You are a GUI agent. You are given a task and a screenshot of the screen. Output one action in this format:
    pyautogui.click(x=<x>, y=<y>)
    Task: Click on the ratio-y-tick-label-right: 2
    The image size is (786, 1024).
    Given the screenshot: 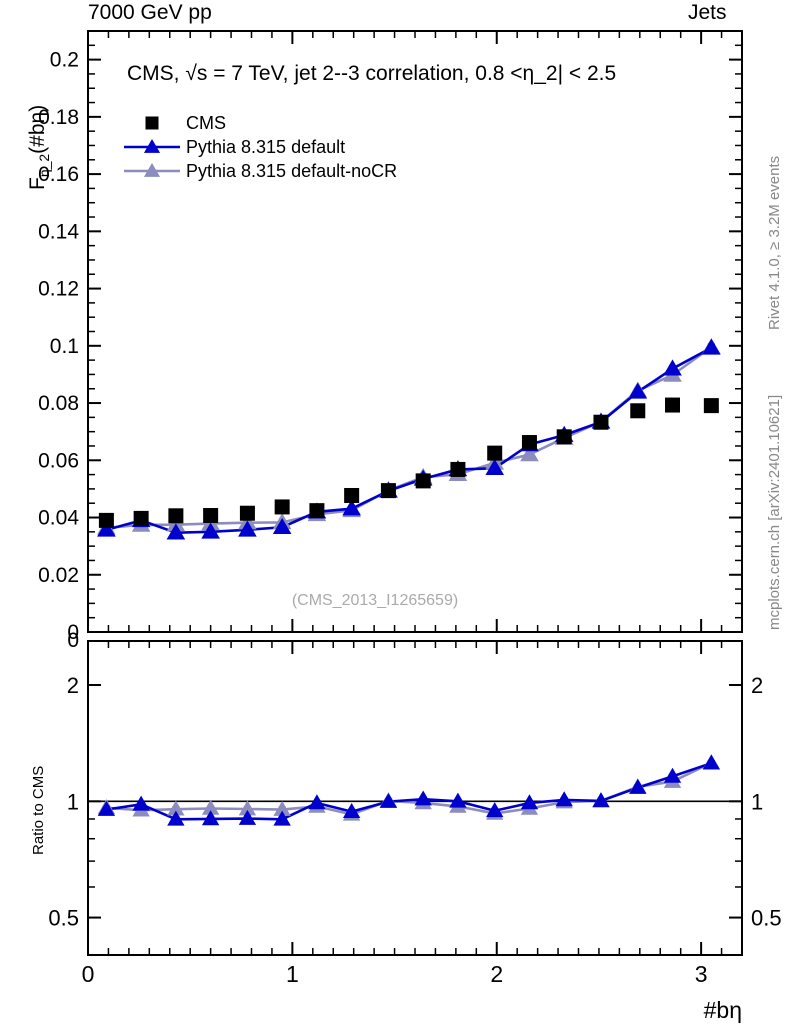 What is the action you would take?
    pyautogui.click(x=757, y=685)
    